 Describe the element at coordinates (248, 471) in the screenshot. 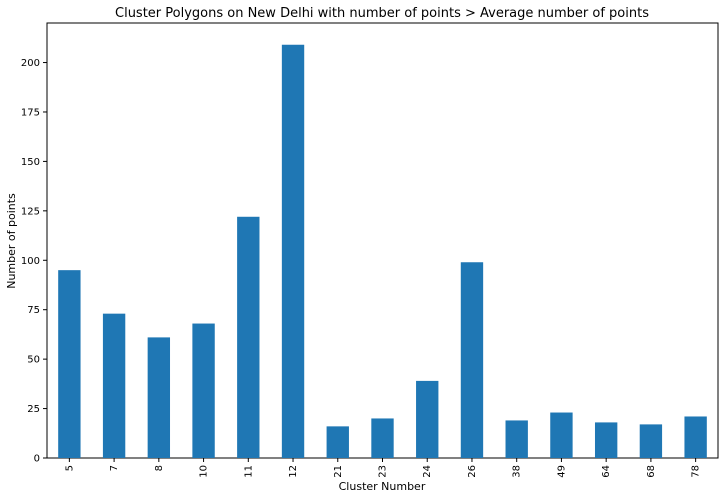

I see `x-tick-label: 11` at that location.